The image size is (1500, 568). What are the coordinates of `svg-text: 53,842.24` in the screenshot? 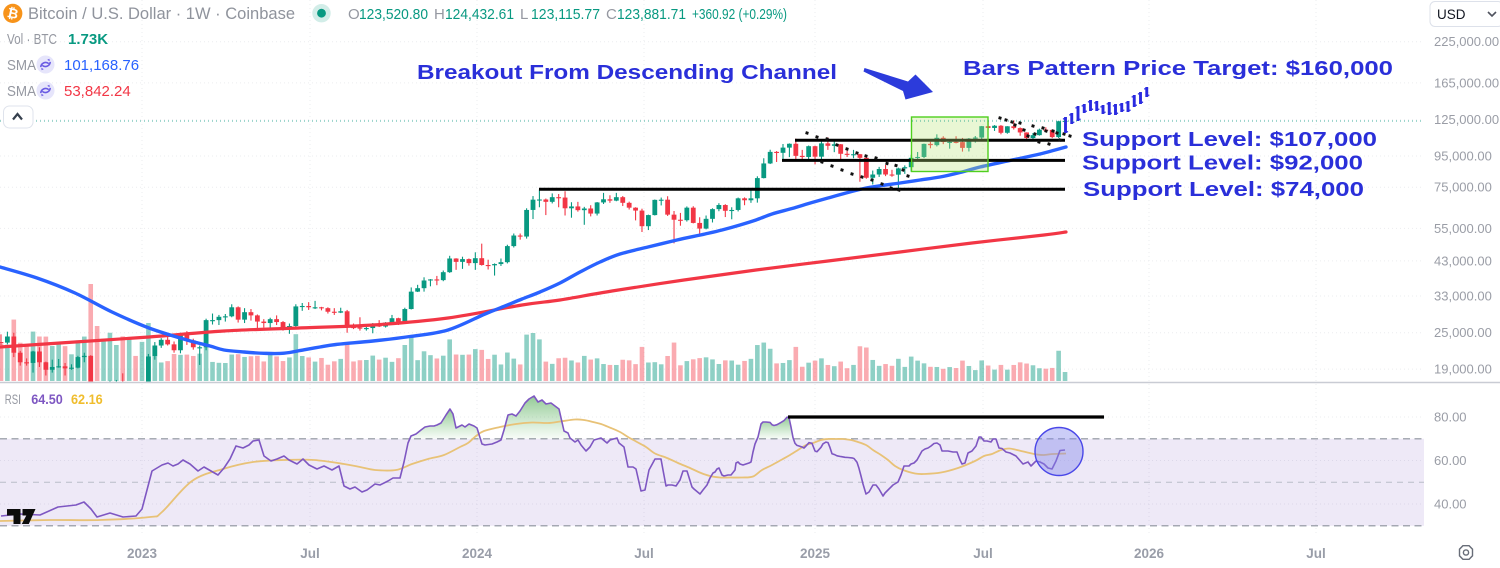 It's located at (97, 91).